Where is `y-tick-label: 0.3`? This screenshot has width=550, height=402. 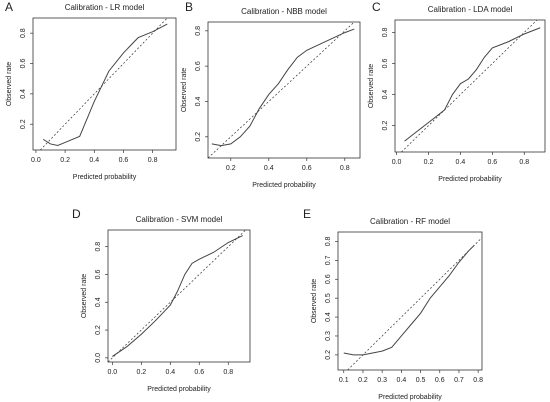 y-tick-label: 0.3 is located at coordinates (328, 336).